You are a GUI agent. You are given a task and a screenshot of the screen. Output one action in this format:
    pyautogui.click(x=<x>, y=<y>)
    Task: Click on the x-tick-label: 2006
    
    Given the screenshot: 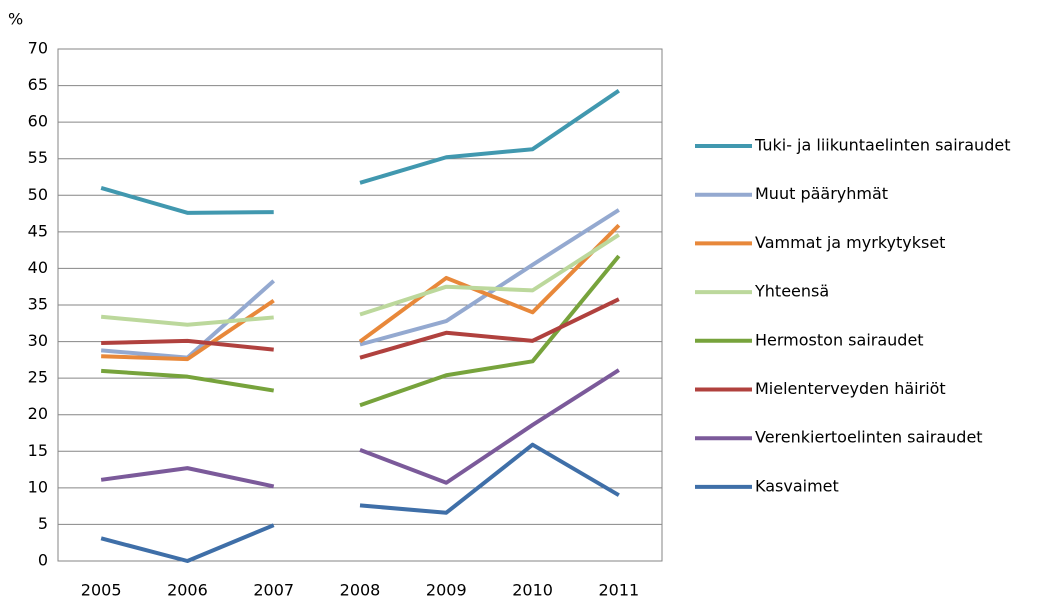 What is the action you would take?
    pyautogui.click(x=187, y=590)
    